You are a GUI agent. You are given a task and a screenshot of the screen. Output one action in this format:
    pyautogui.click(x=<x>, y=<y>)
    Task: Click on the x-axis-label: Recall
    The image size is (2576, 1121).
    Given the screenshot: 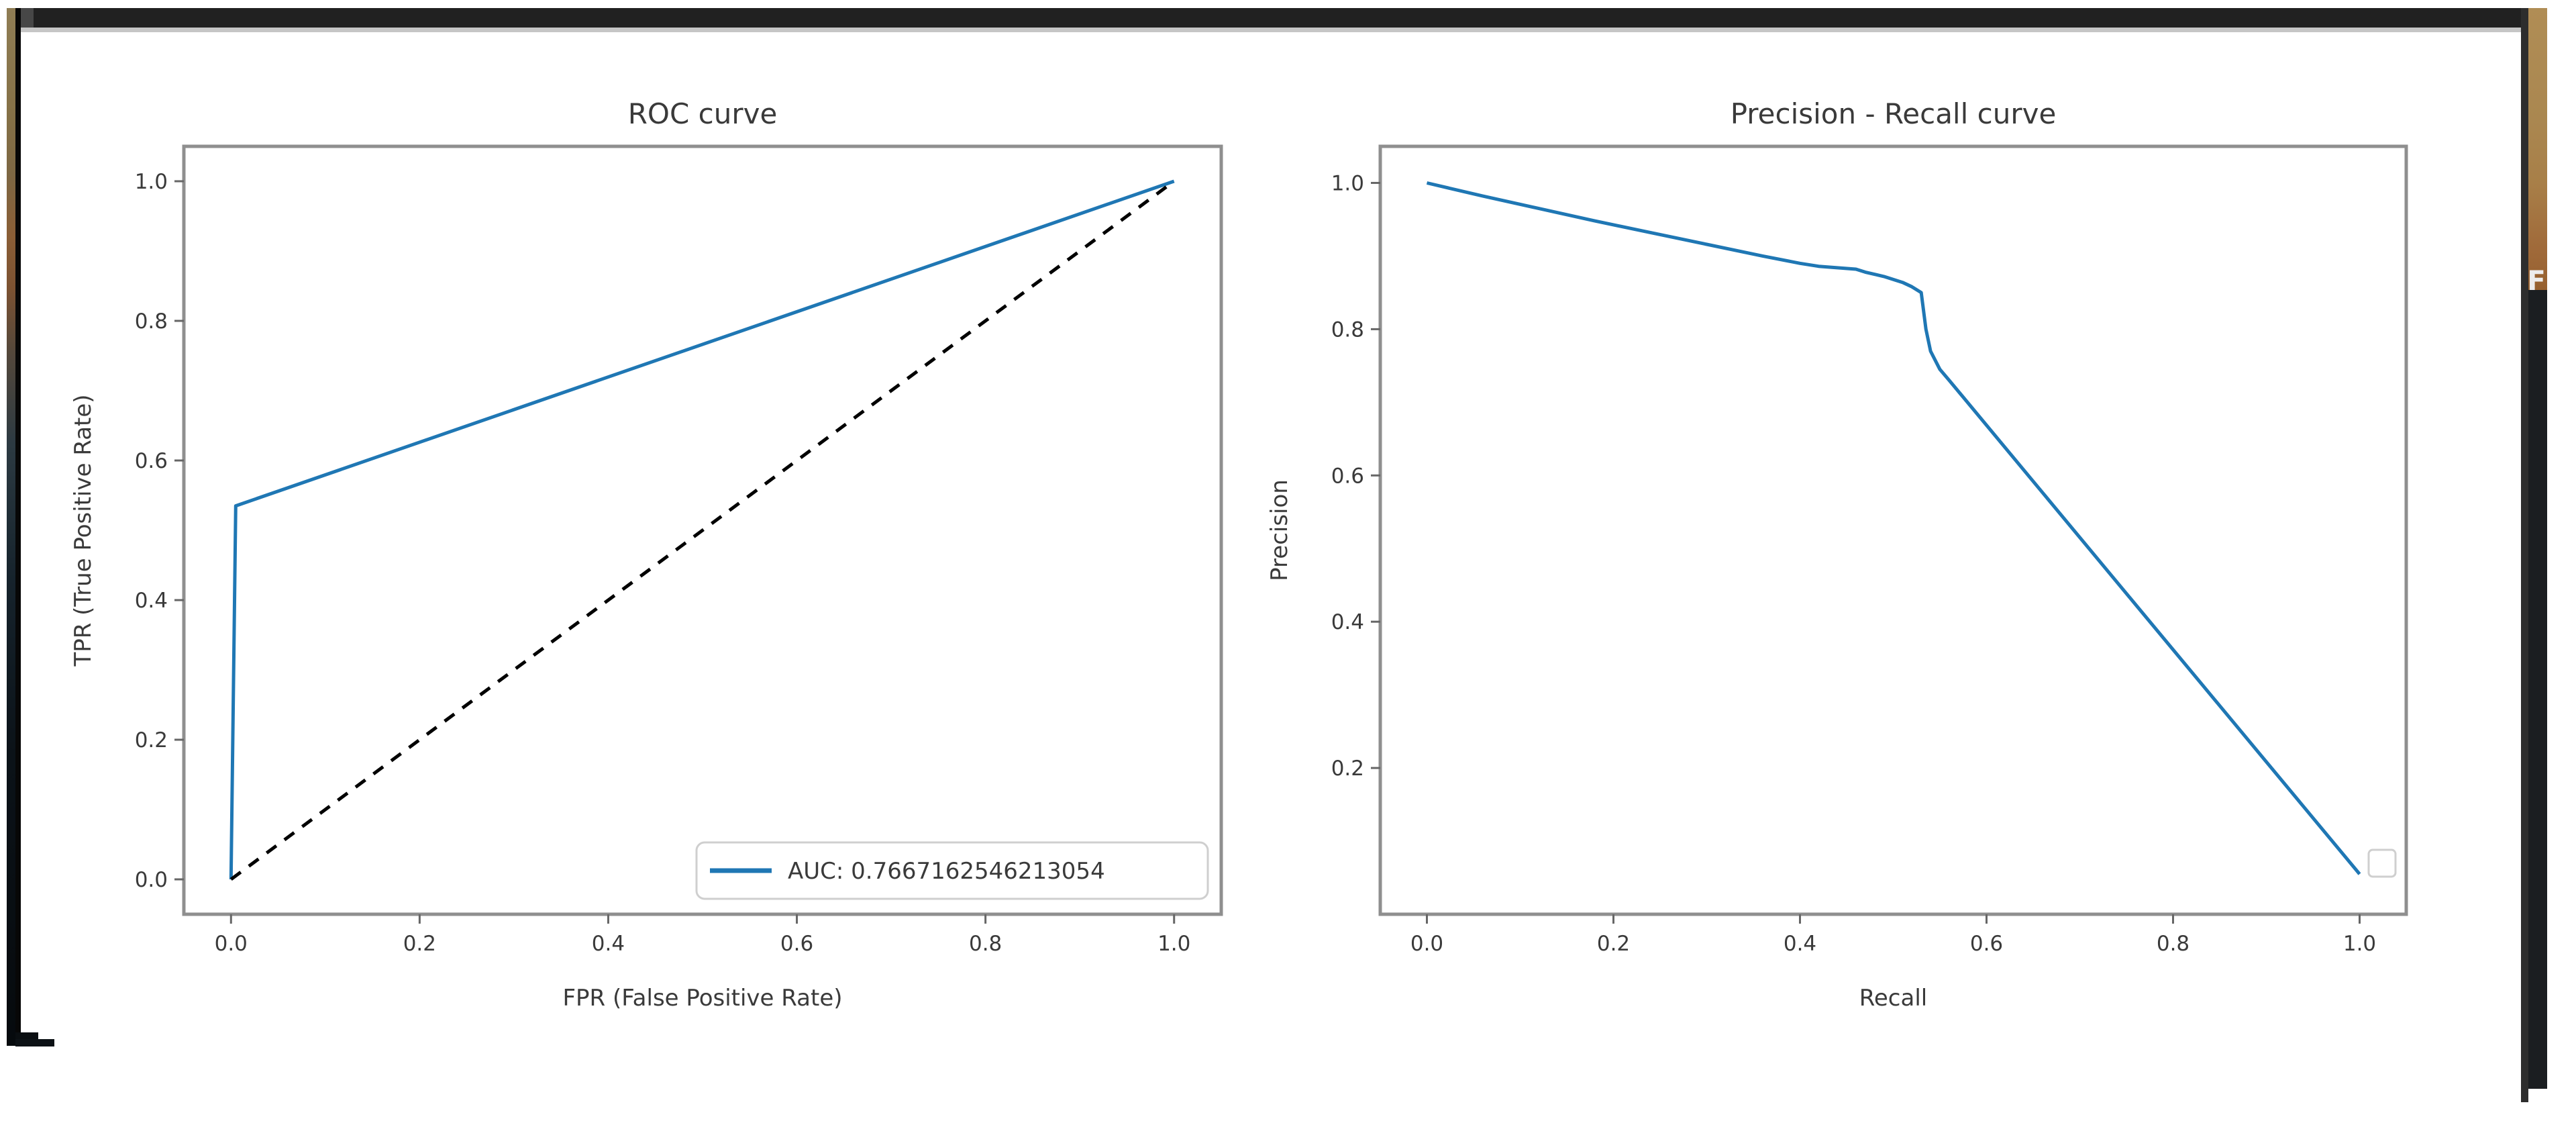 What is the action you would take?
    pyautogui.click(x=1893, y=998)
    